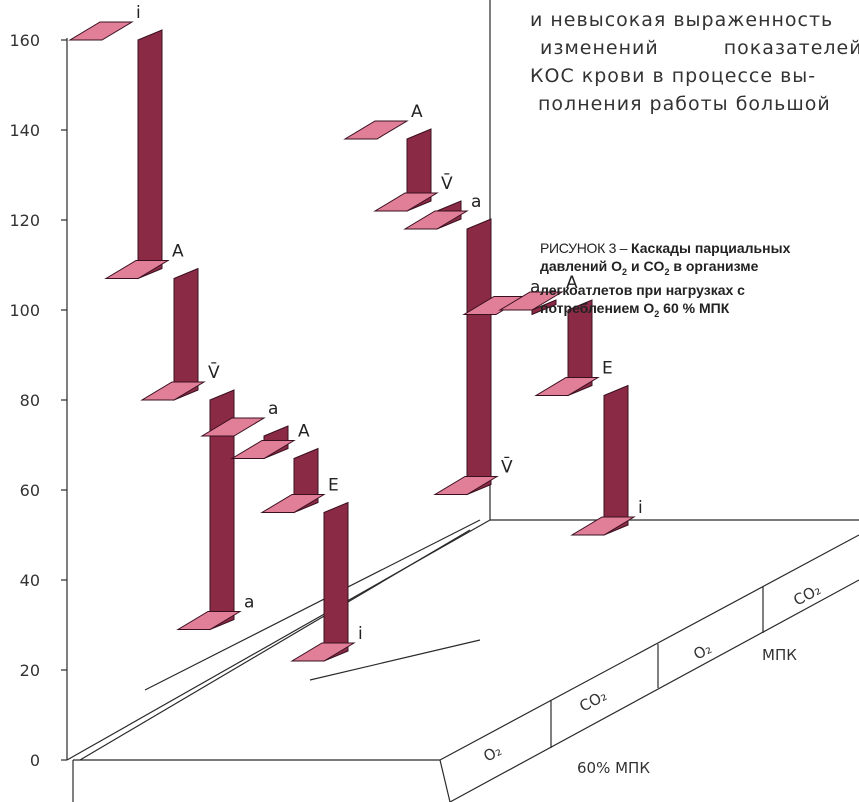  Describe the element at coordinates (584, 248) in the screenshot. I see `caption-lead: РИСУНОК 3 –` at that location.